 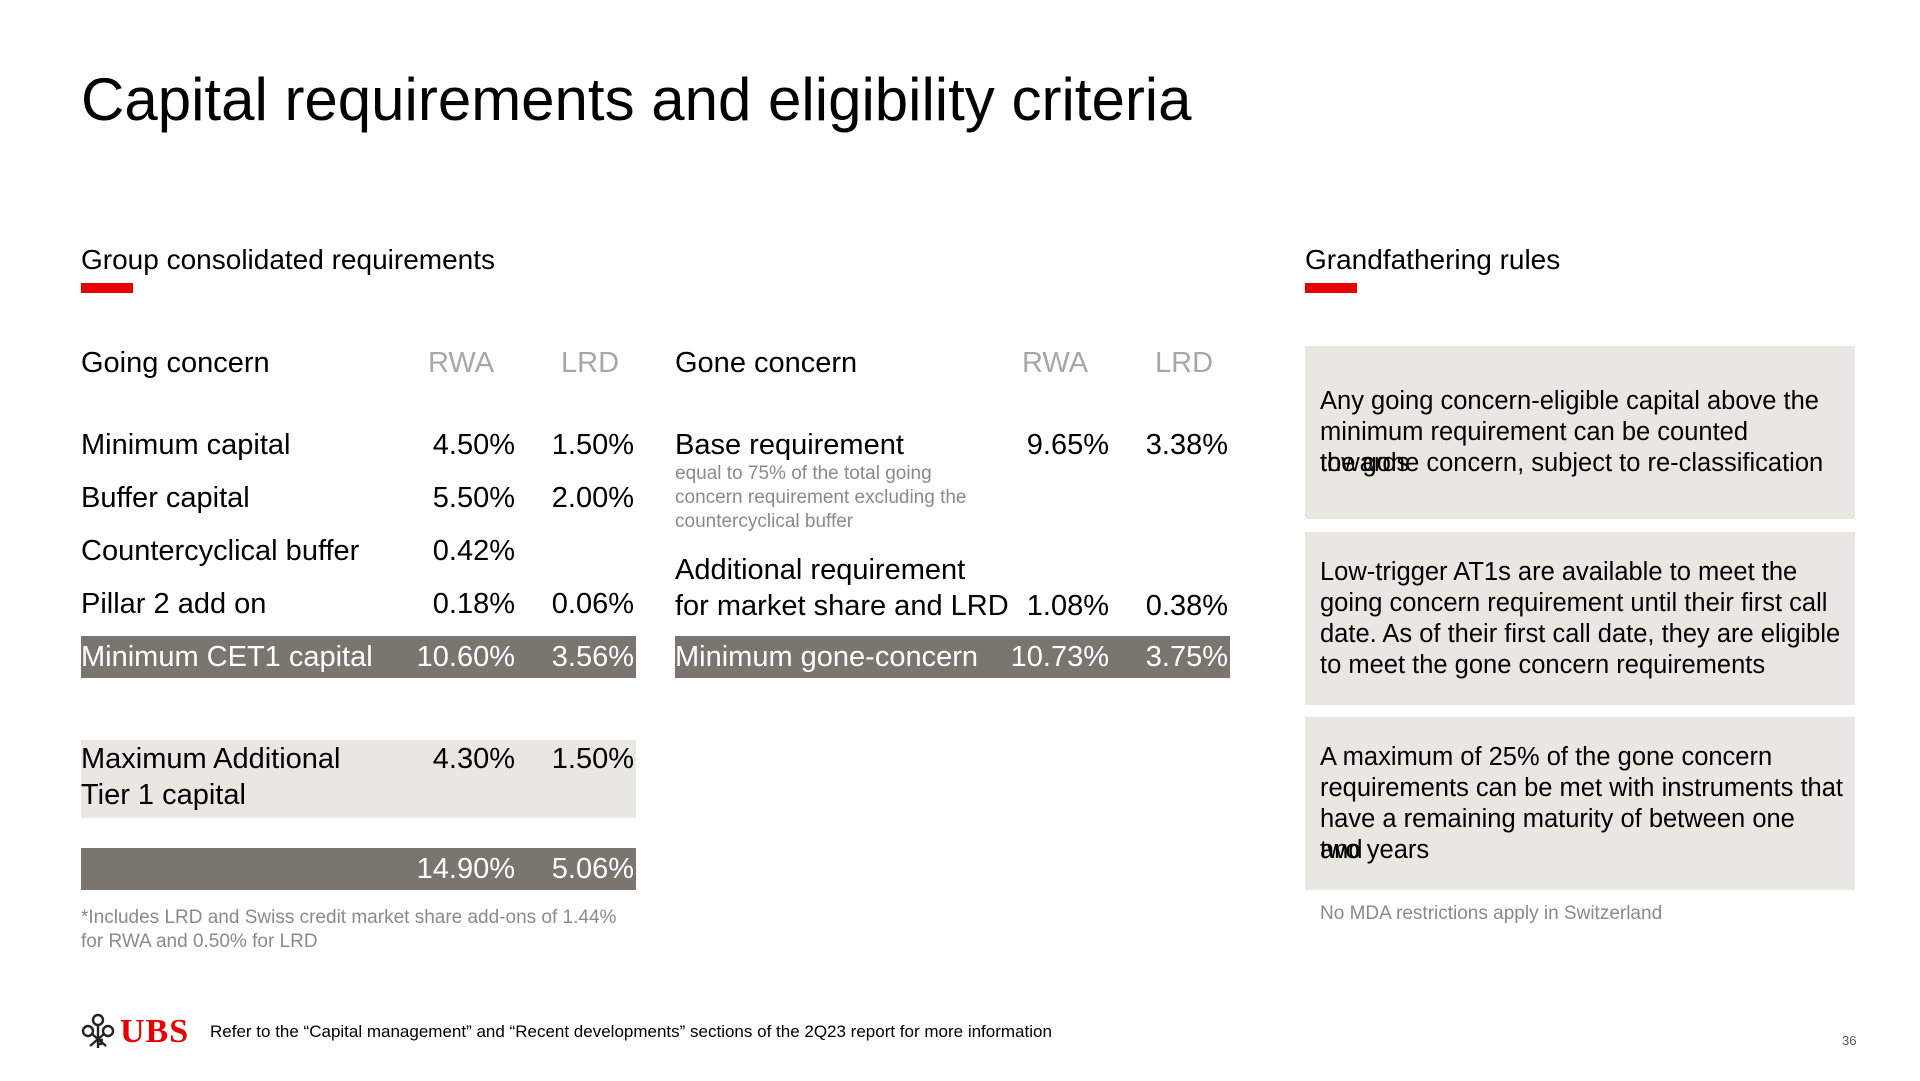 I want to click on row-label: Countercyclical buffer, so click(x=220, y=551).